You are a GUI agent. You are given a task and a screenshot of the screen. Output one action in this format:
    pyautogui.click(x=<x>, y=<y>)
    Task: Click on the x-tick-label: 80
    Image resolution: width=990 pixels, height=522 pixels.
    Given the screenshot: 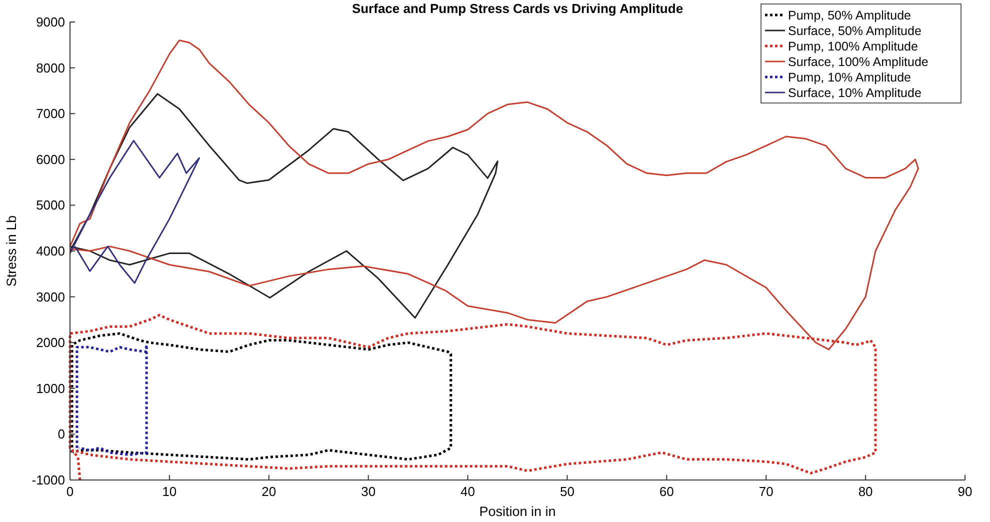 What is the action you would take?
    pyautogui.click(x=865, y=491)
    